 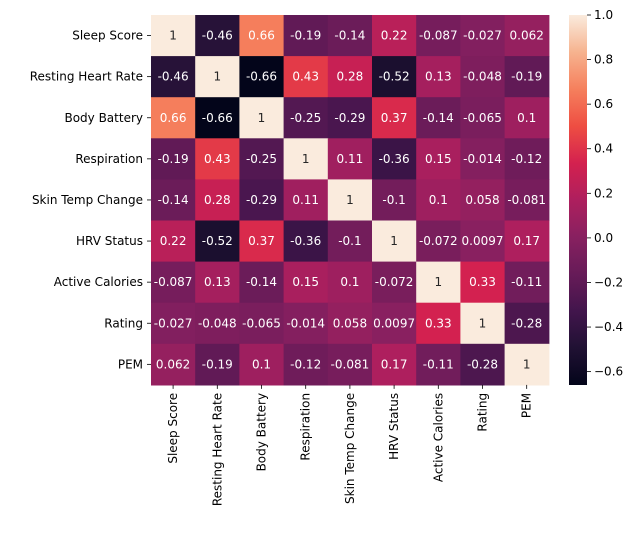 What do you see at coordinates (603, 60) in the screenshot?
I see `colorbar-tick-label: 0.8` at bounding box center [603, 60].